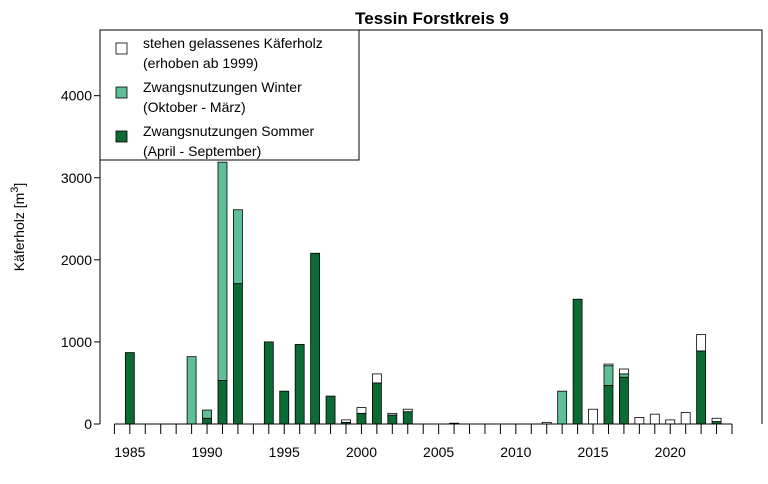 The height and width of the screenshot is (484, 768). Describe the element at coordinates (202, 151) in the screenshot. I see `legend-label-line2: (April - September)` at that location.